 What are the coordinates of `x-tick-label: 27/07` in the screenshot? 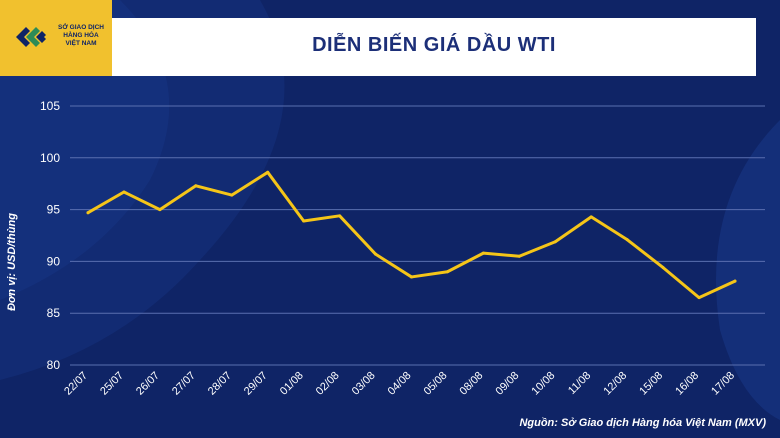 It's located at (184, 384).